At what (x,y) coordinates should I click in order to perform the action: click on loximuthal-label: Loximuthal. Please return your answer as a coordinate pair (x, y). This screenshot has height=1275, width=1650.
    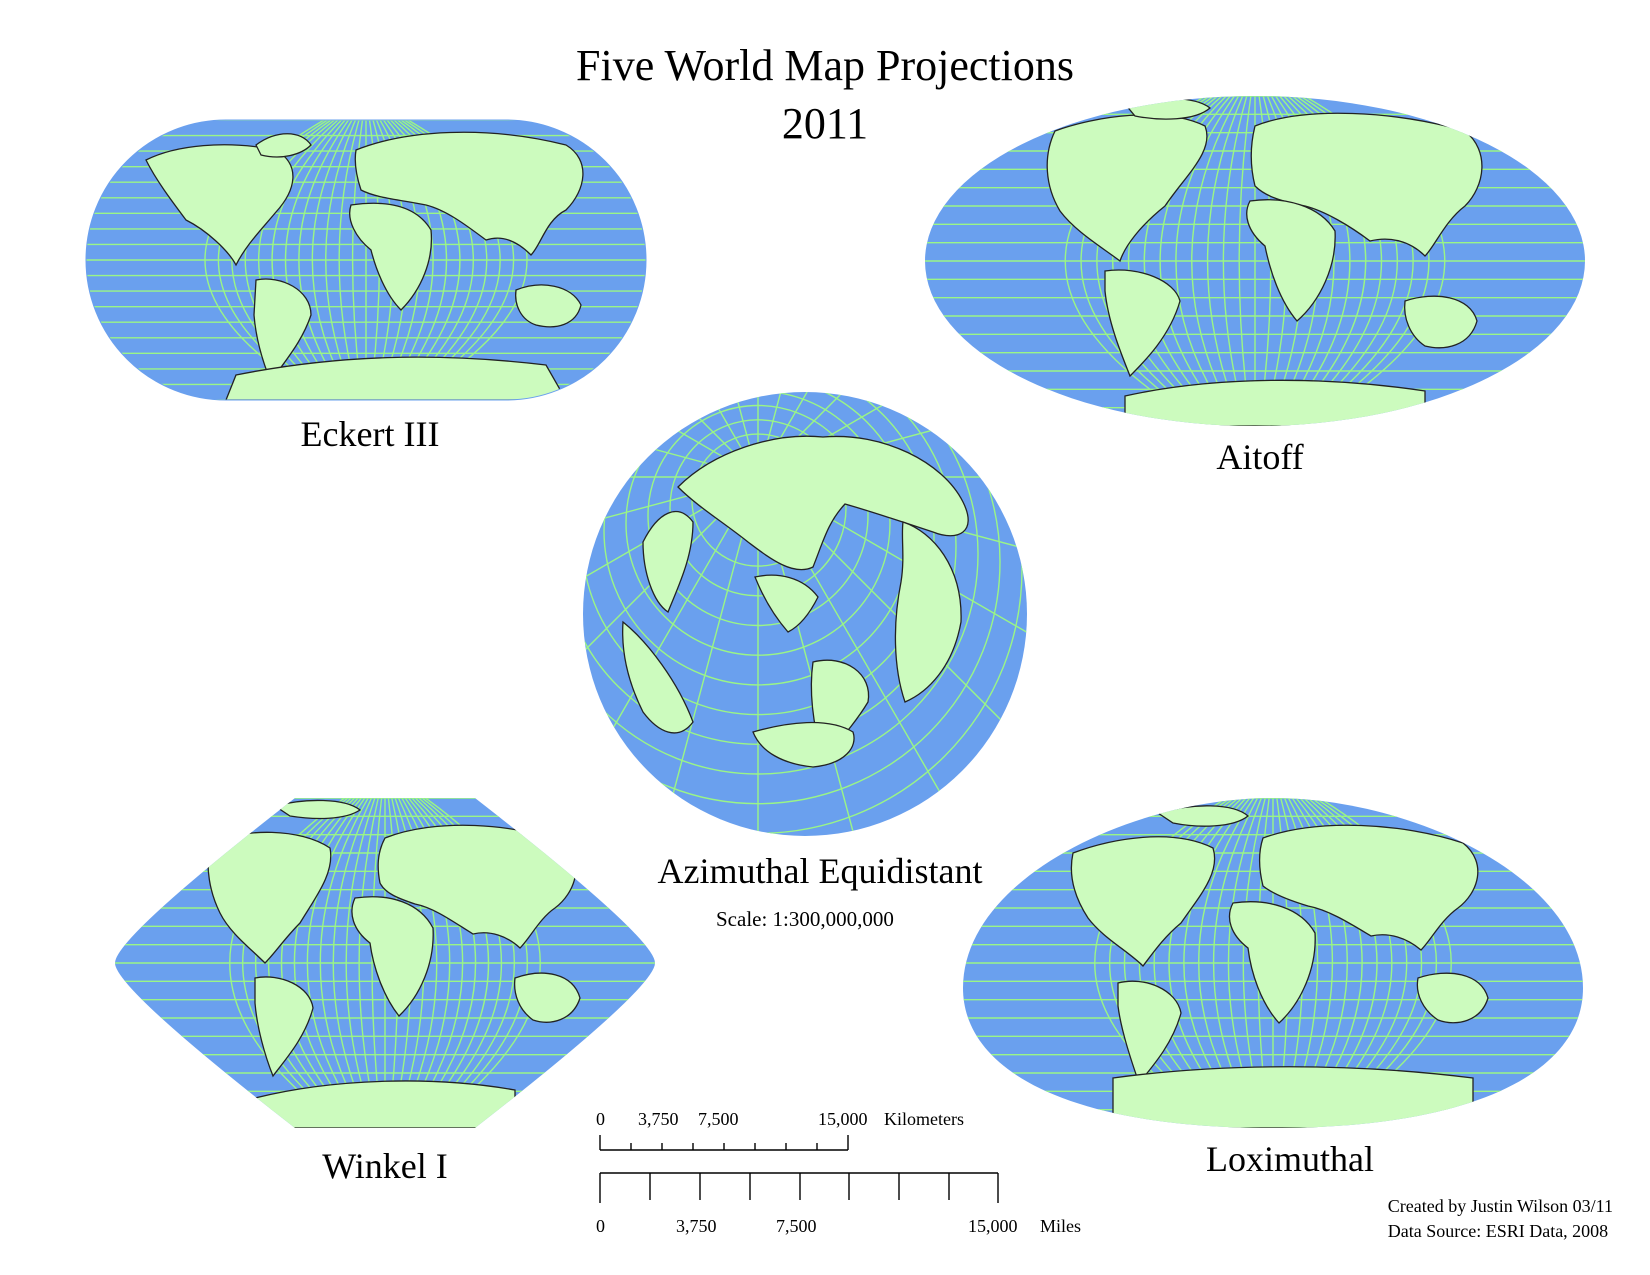
    Looking at the image, I should click on (1290, 1159).